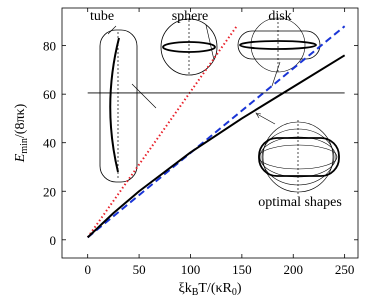  What do you see at coordinates (49, 143) in the screenshot?
I see `y-tick-label: 40` at bounding box center [49, 143].